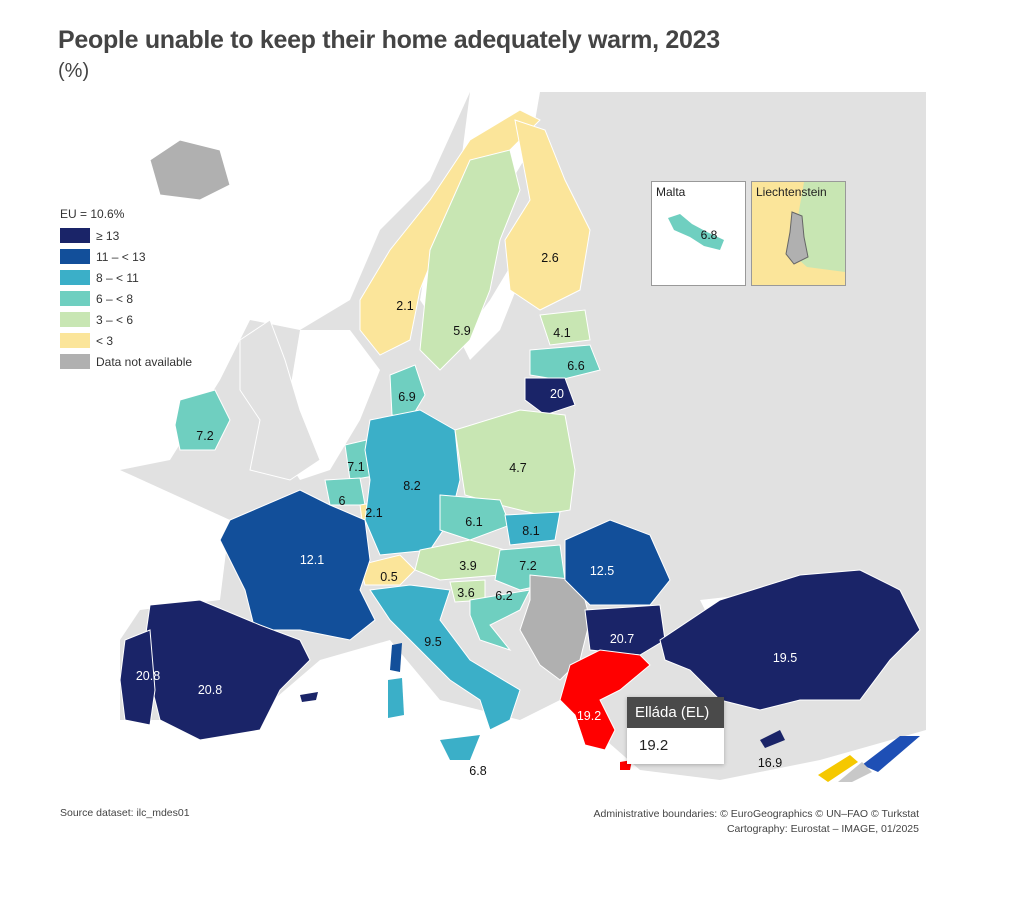 The height and width of the screenshot is (899, 1017). I want to click on legend-item: Data not available, so click(126, 361).